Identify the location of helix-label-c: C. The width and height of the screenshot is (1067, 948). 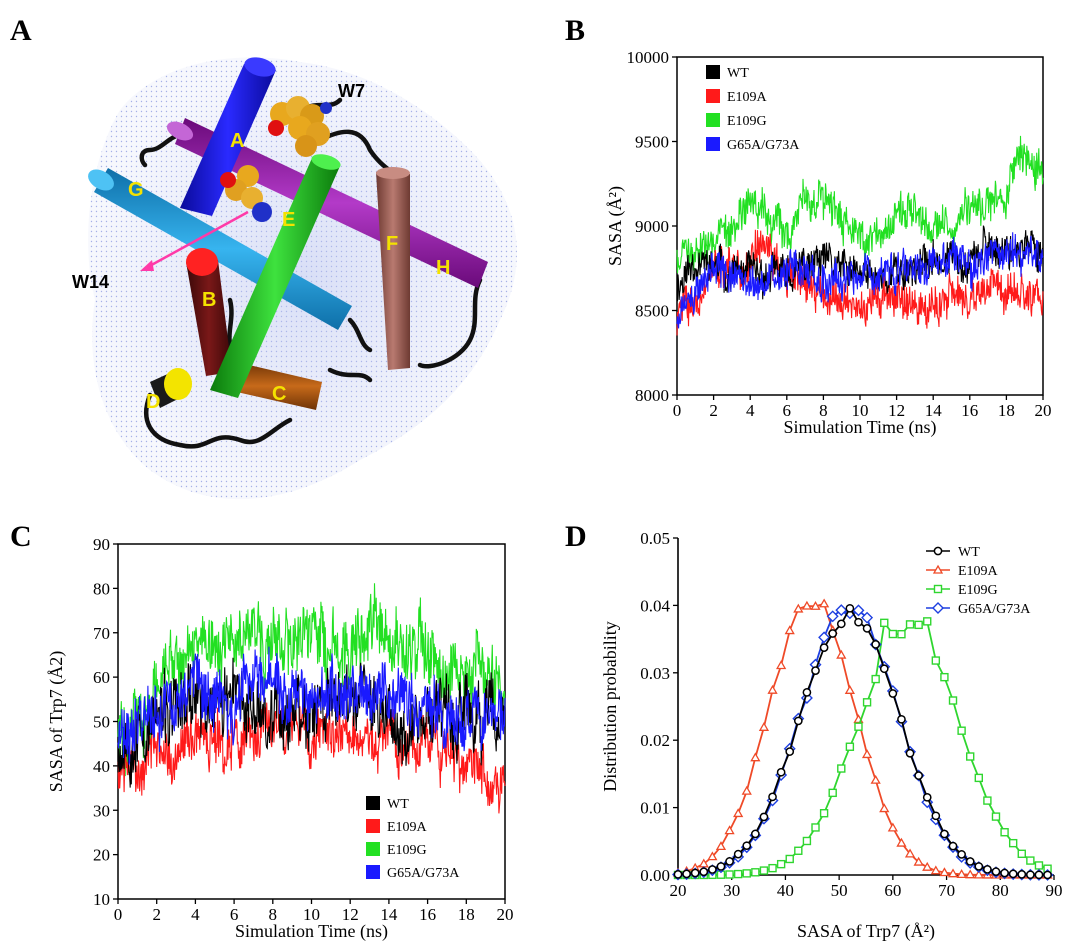
(279, 394).